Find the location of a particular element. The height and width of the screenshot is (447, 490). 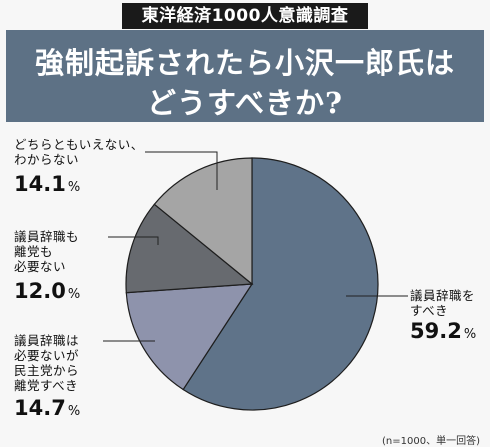

leader-line-s4 is located at coordinates (181, 170).